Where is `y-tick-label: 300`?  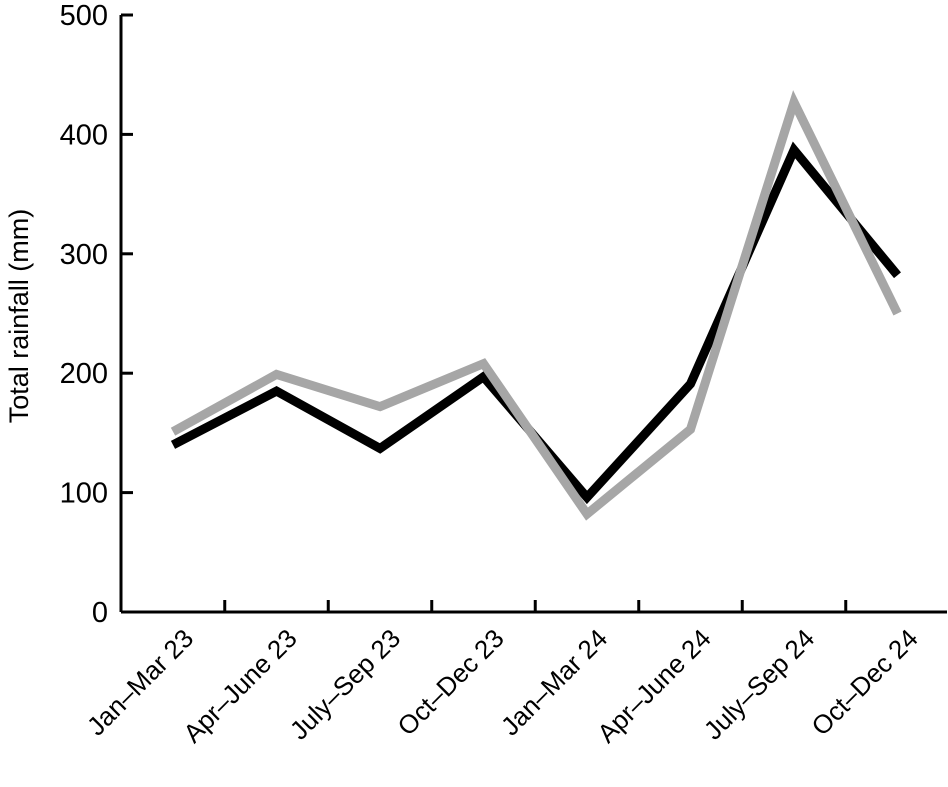
y-tick-label: 300 is located at coordinates (84, 255).